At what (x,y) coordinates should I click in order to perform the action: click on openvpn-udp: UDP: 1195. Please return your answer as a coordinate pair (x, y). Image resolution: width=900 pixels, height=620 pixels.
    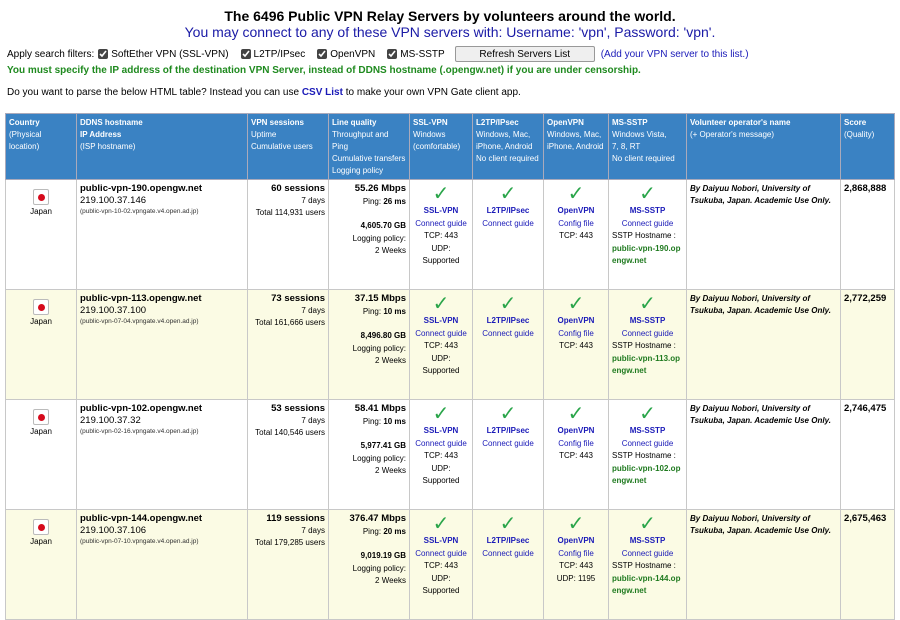
    Looking at the image, I should click on (576, 578).